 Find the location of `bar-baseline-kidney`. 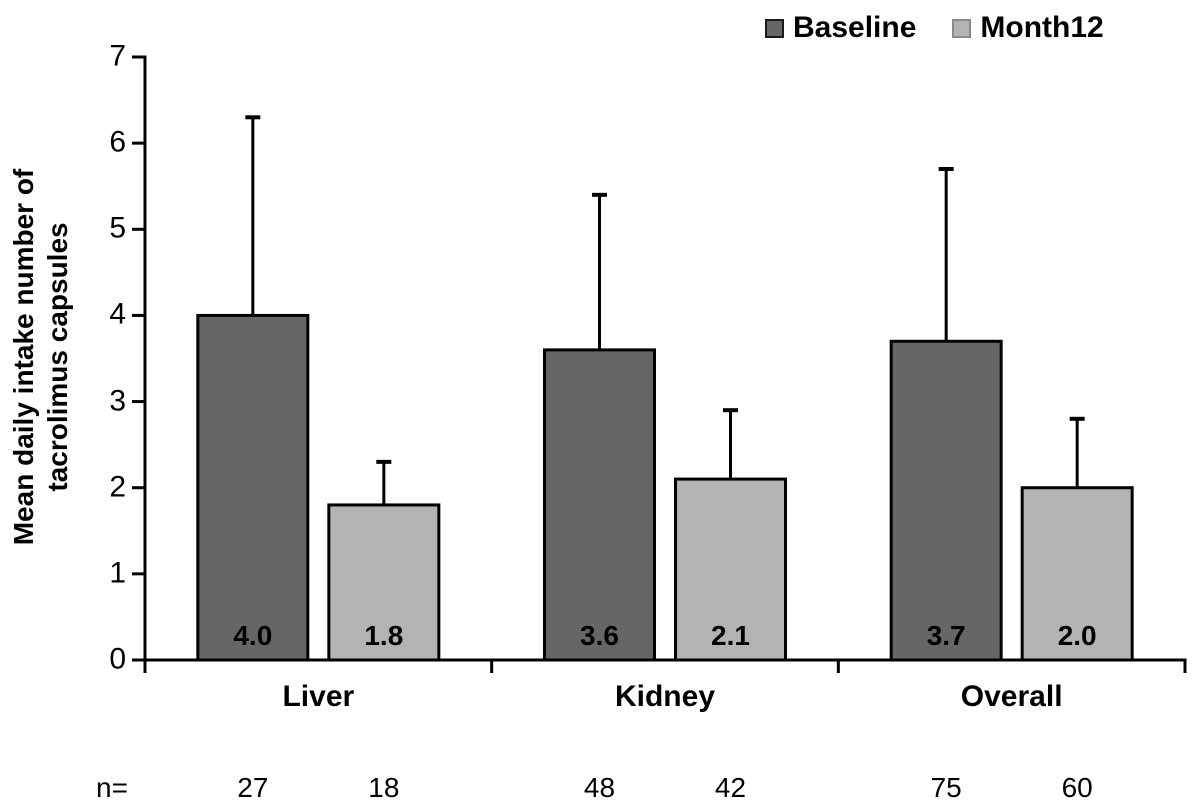

bar-baseline-kidney is located at coordinates (599, 505).